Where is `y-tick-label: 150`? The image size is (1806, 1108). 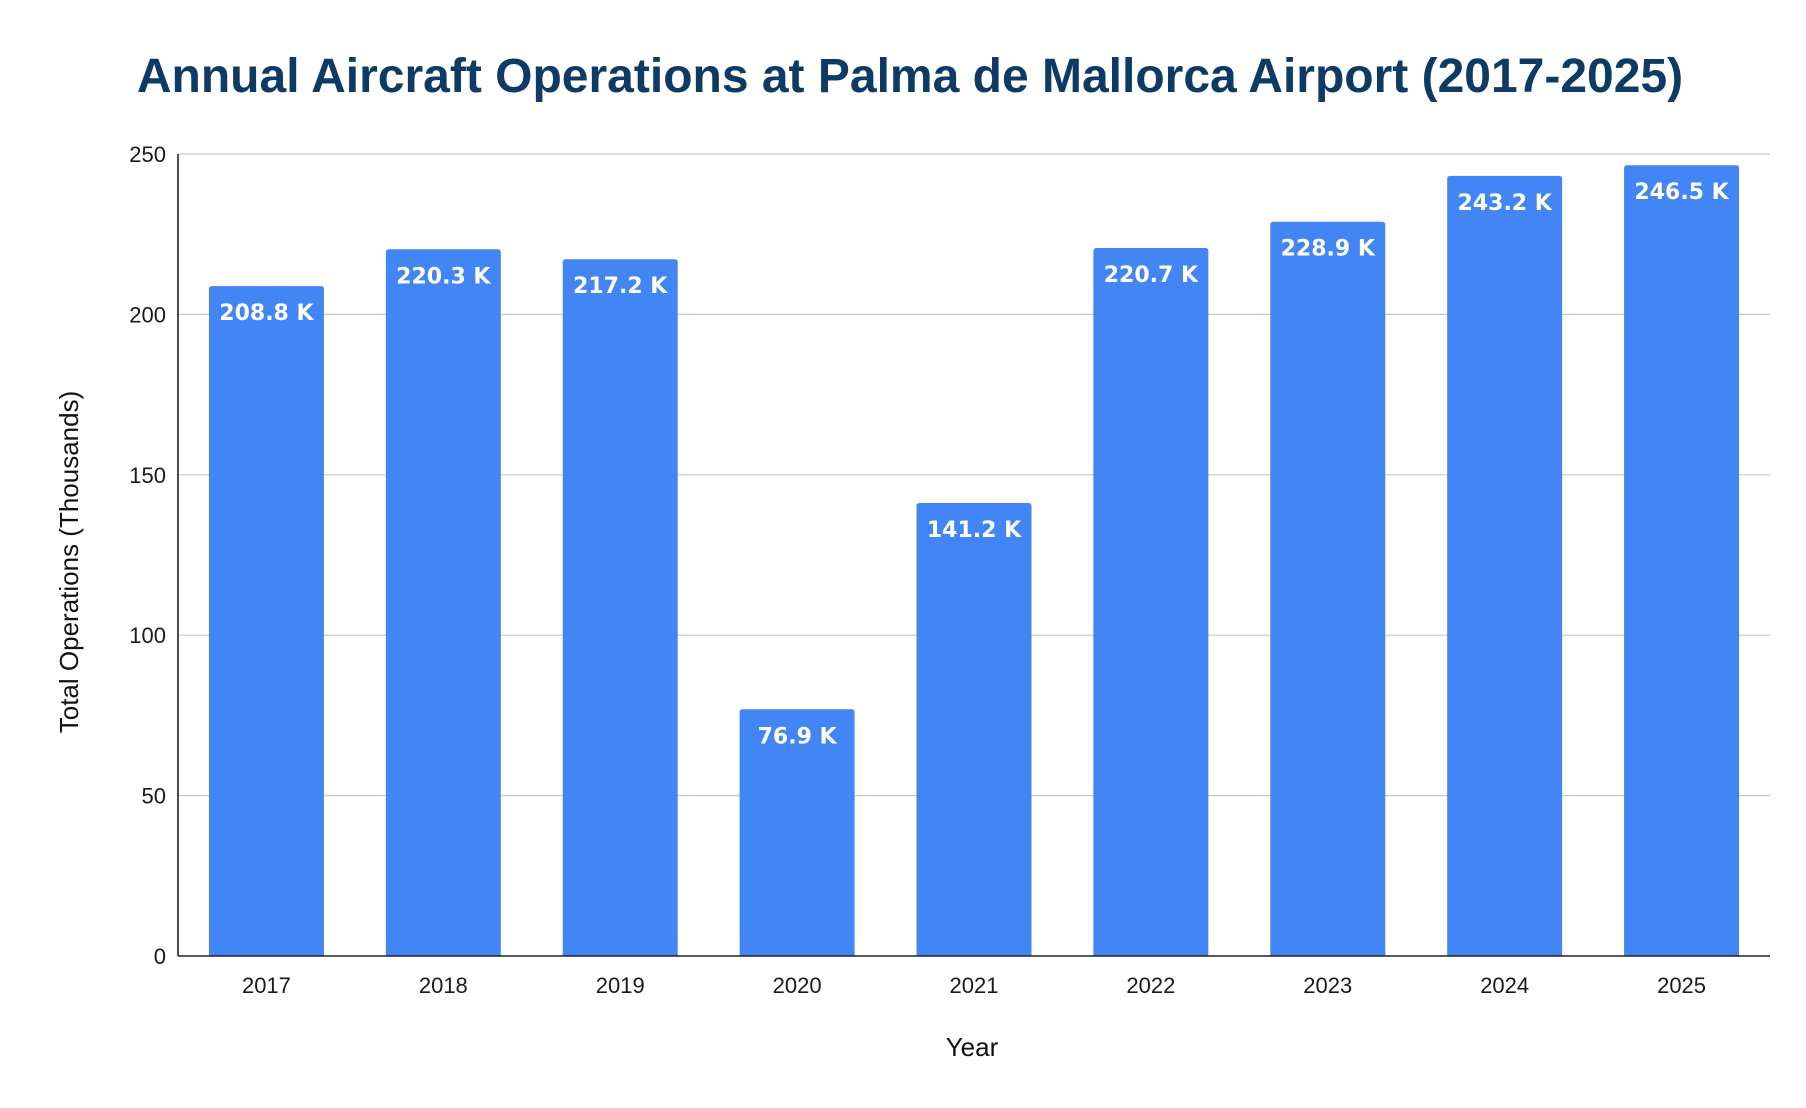 y-tick-label: 150 is located at coordinates (147, 475).